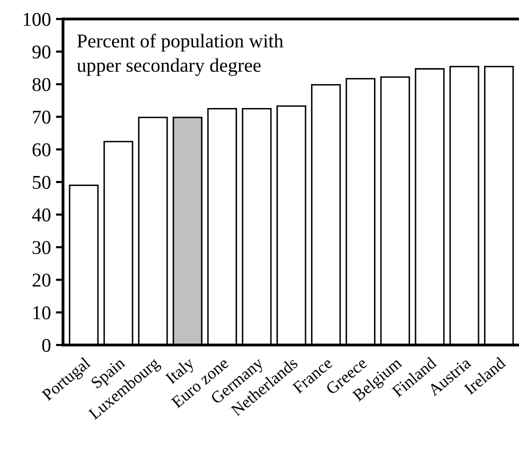  What do you see at coordinates (41, 247) in the screenshot?
I see `y-tick-label: 30` at bounding box center [41, 247].